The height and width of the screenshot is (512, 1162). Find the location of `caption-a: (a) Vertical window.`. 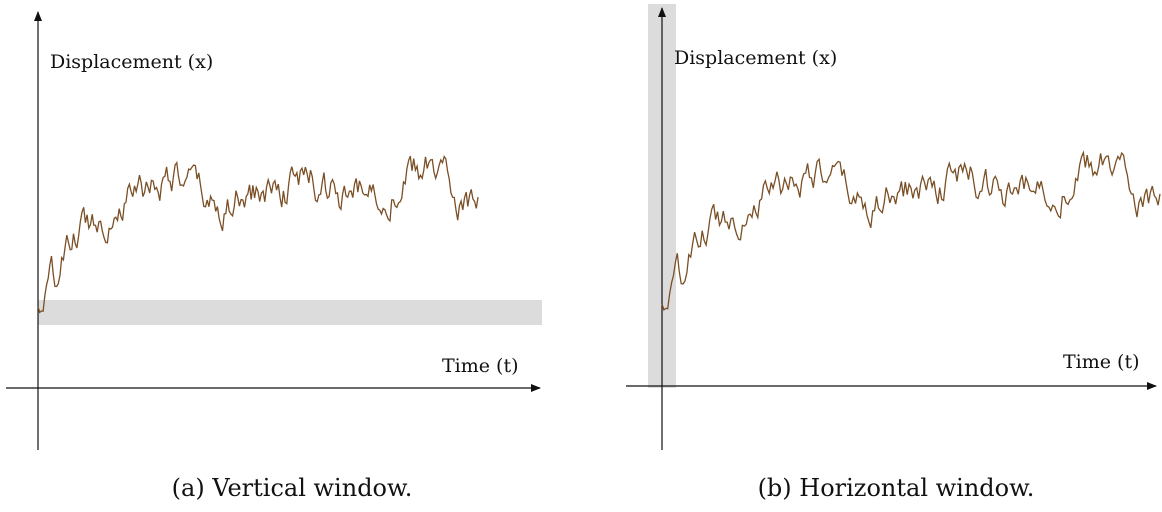

caption-a: (a) Vertical window. is located at coordinates (292, 488).